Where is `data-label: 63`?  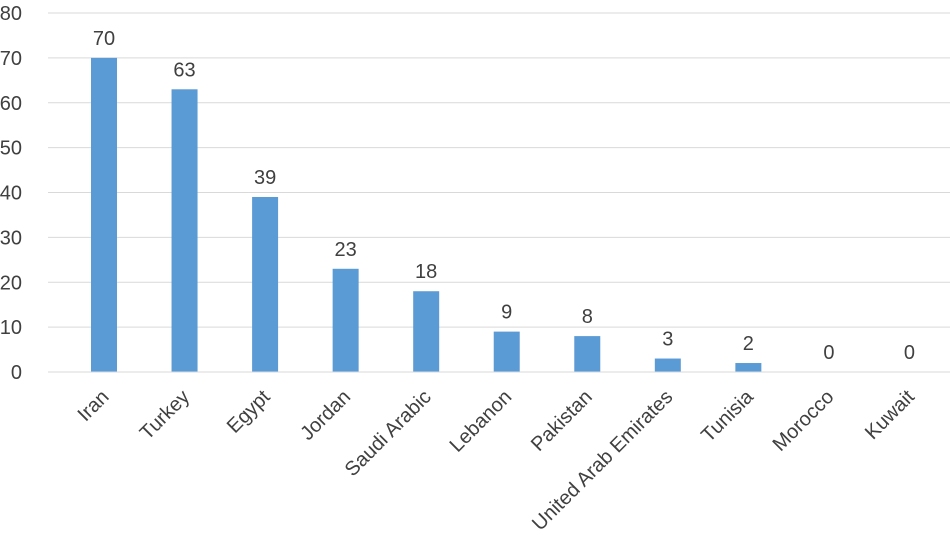 data-label: 63 is located at coordinates (184, 70).